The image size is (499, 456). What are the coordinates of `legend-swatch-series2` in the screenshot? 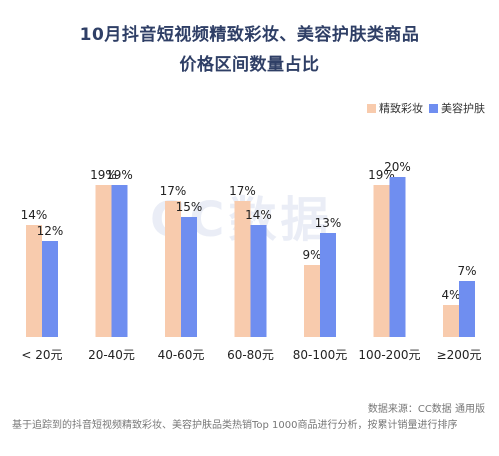 It's located at (433, 108).